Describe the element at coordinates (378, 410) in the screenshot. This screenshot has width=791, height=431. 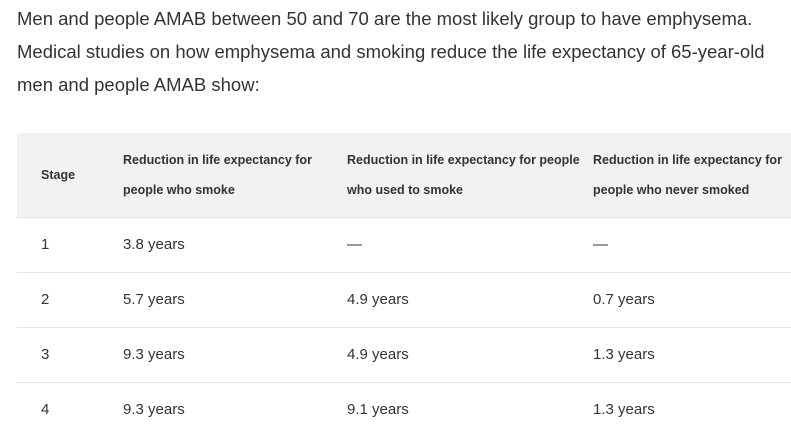
I see `cell-used-to-smoke: 9.1 years` at that location.